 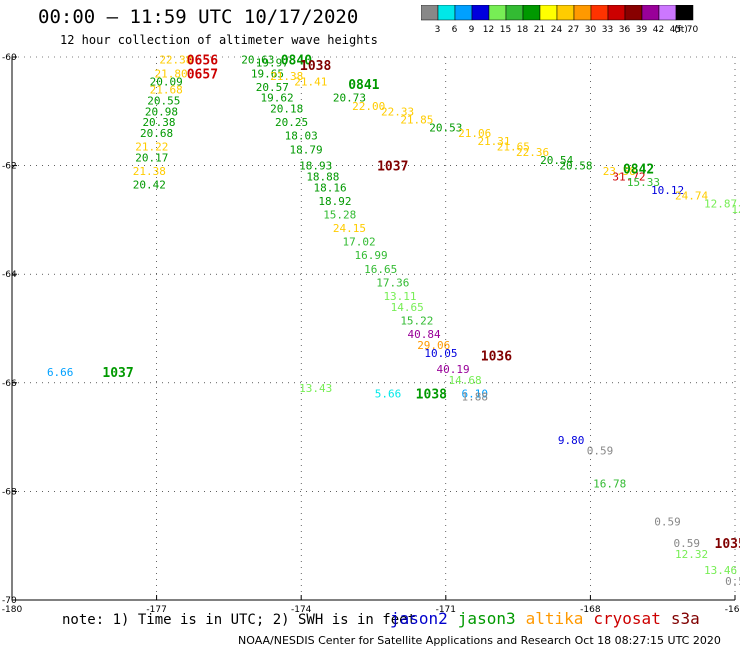 I want to click on x-tick-label: -171, so click(x=446, y=610).